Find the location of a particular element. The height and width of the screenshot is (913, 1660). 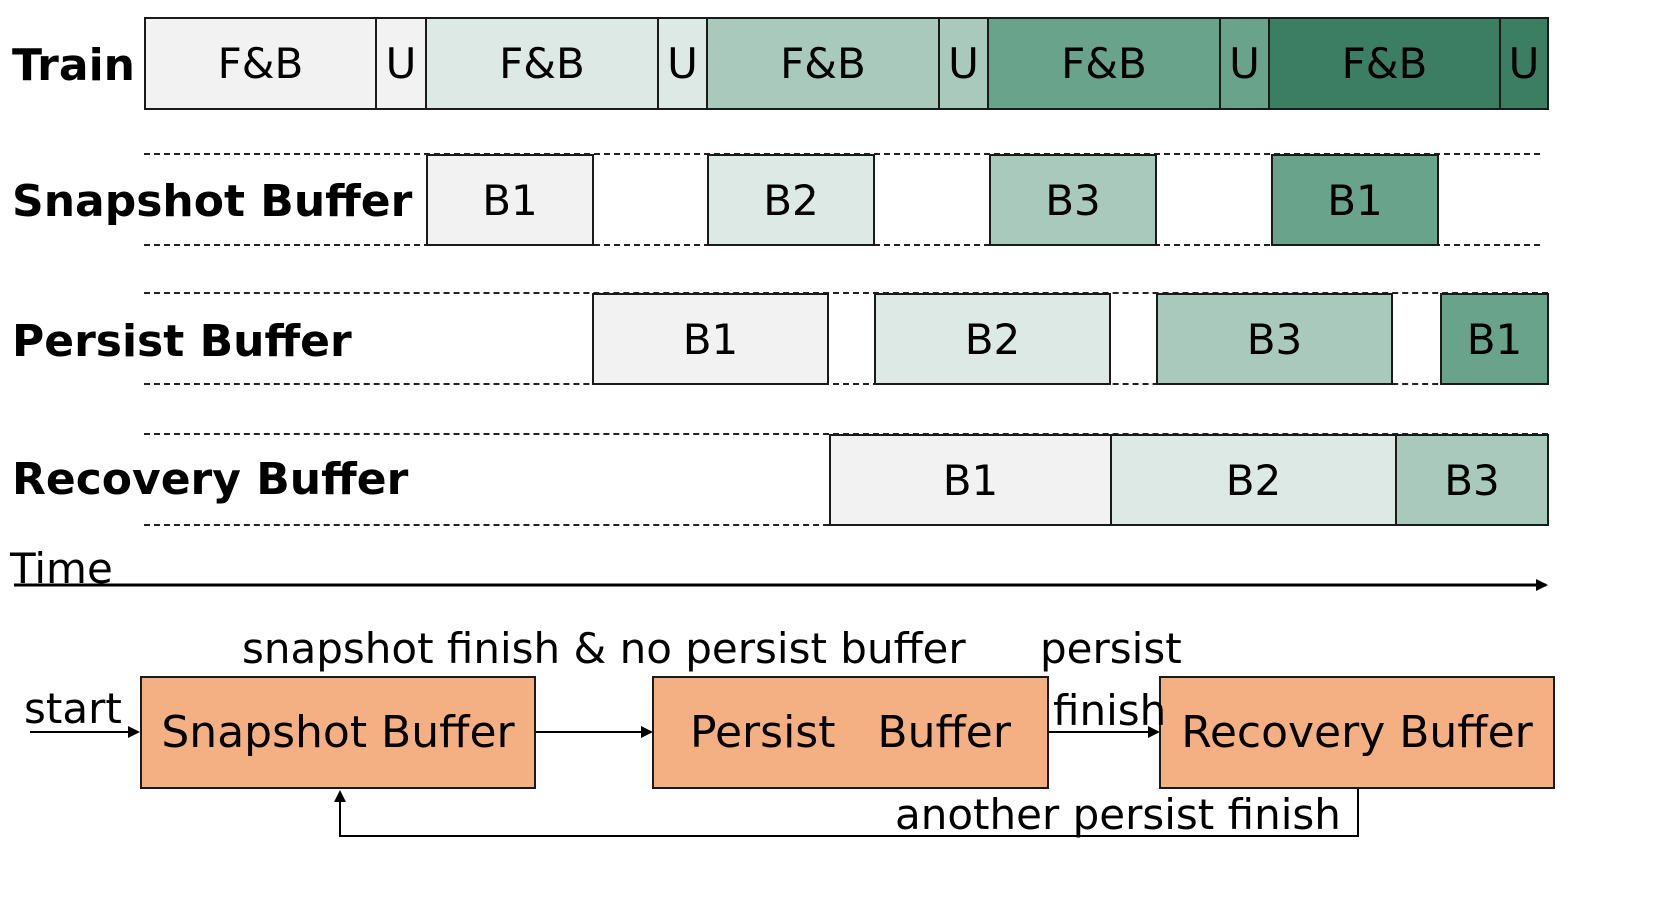

snapshot-block-b1-second: B1 is located at coordinates (1355, 200).